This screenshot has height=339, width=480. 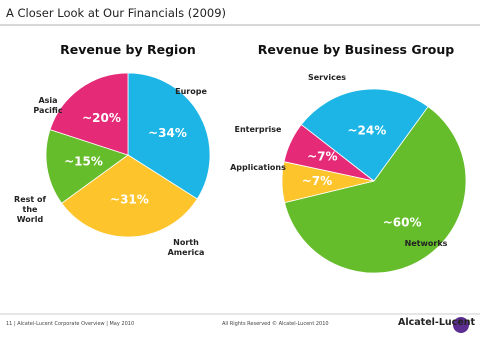 I want to click on pie-title: Revenue by Business Group, so click(x=356, y=49).